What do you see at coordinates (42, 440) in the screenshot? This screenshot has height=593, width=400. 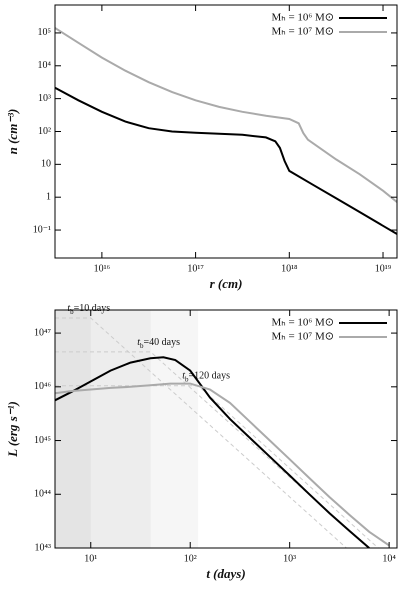 I see `y-tick-label: 10⁴⁵` at bounding box center [42, 440].